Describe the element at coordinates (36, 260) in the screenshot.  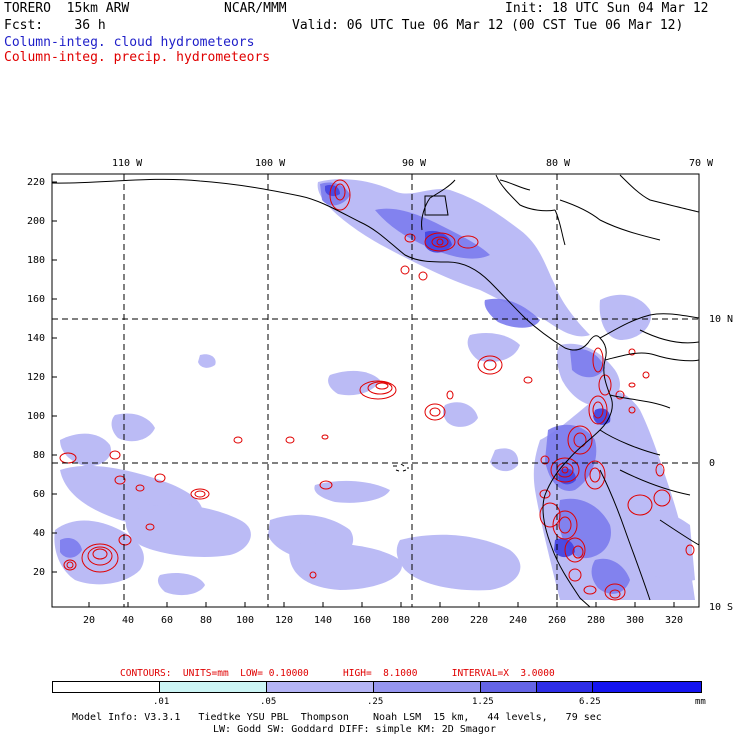
I see `y-label: 180` at that location.